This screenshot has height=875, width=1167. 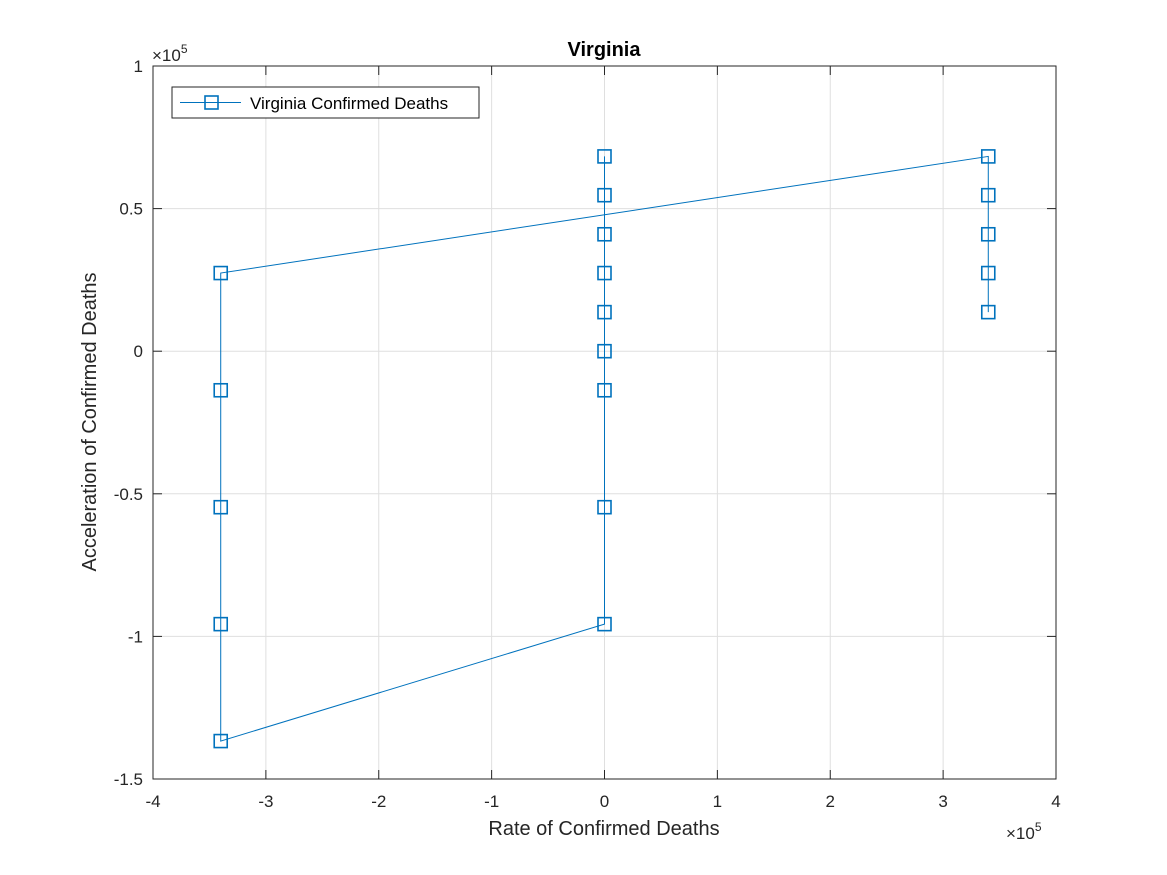 I want to click on x-tick-label: -4, so click(x=152, y=801).